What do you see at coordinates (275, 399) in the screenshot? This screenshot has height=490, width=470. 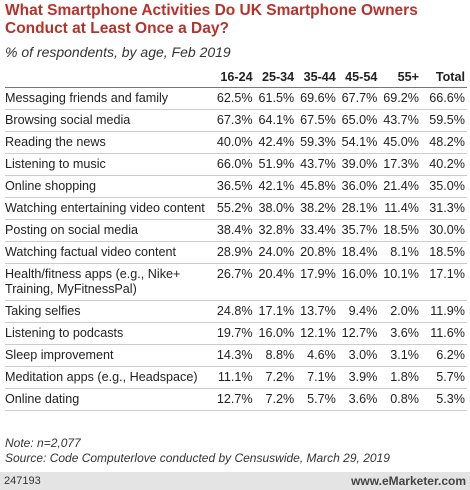 I see `cell: 7.2%` at bounding box center [275, 399].